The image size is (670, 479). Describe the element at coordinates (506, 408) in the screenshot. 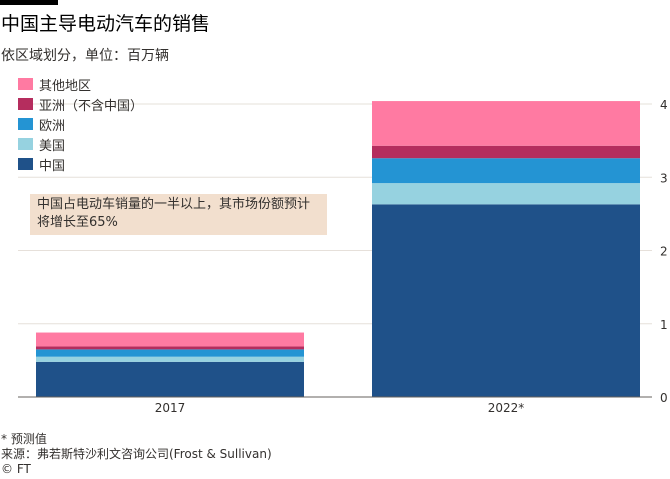

I see `x-tick-label-2022: 2022*` at that location.